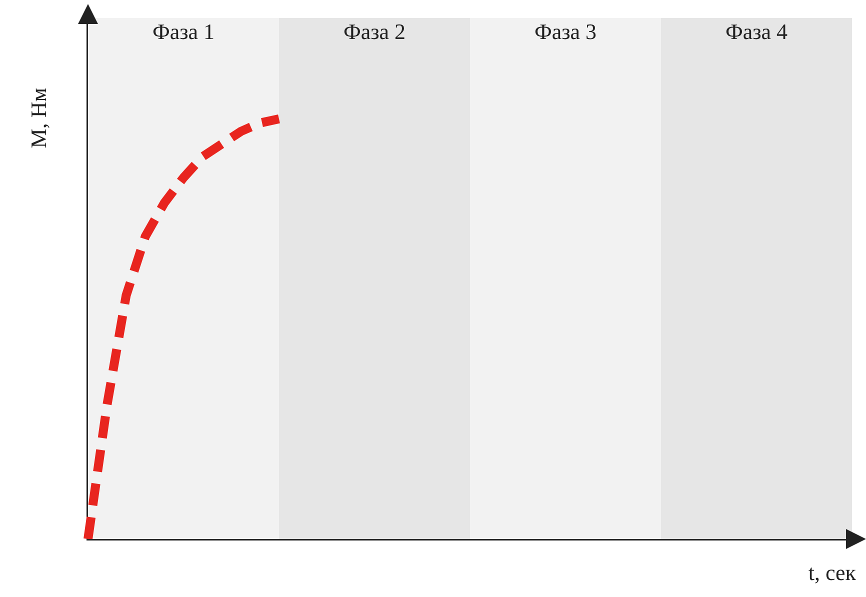  Describe the element at coordinates (756, 31) in the screenshot. I see `text: Фаза 4` at that location.